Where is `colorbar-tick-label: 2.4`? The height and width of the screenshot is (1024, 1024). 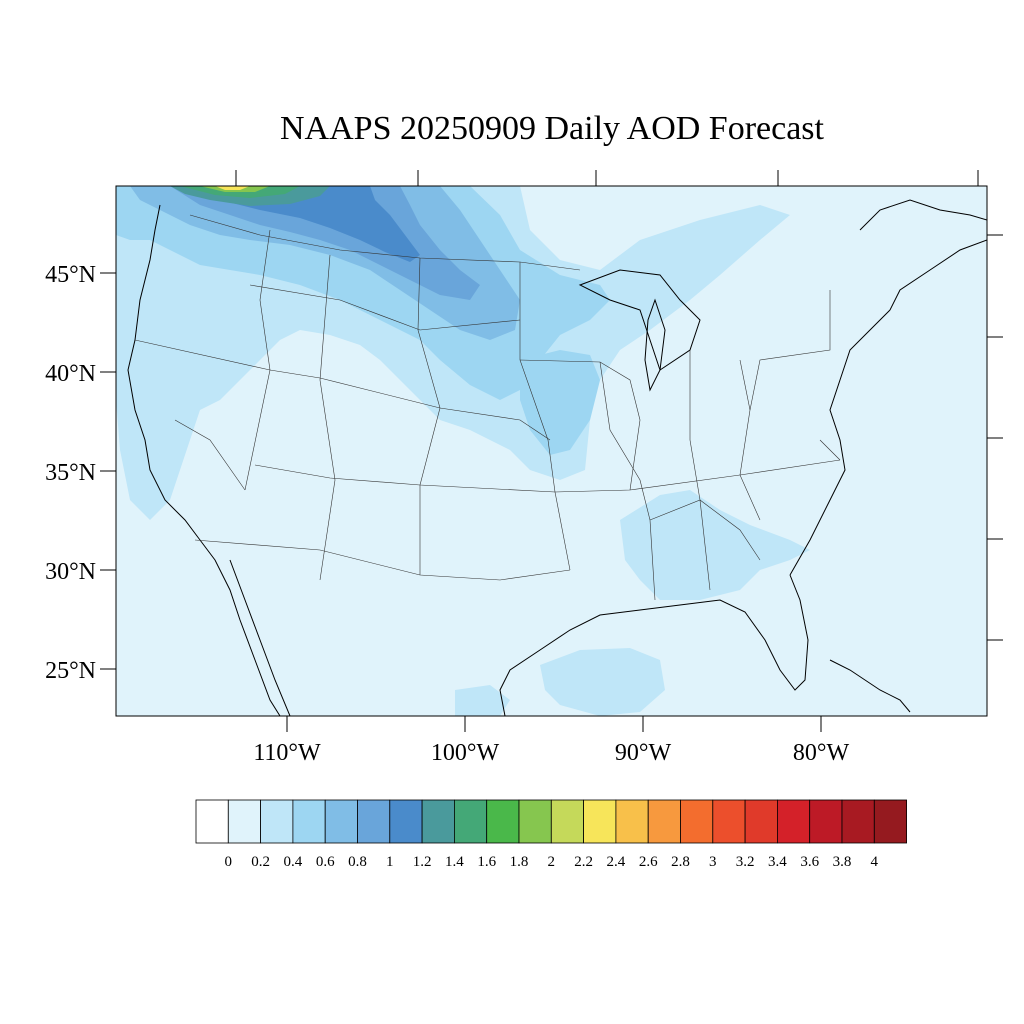
colorbar-tick-label: 2.4 is located at coordinates (616, 862).